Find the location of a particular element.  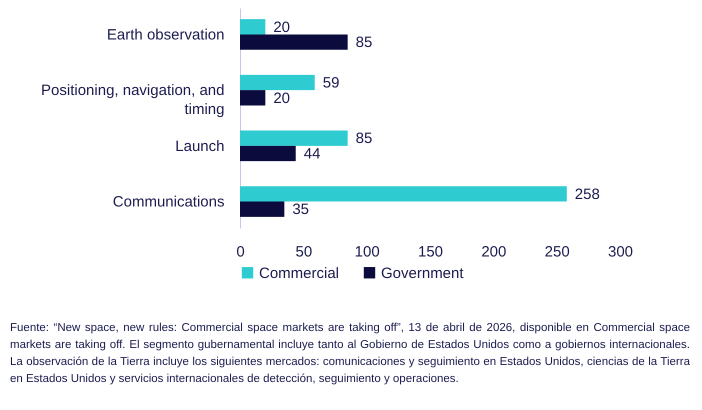

x-tick-label: 100 is located at coordinates (367, 252).